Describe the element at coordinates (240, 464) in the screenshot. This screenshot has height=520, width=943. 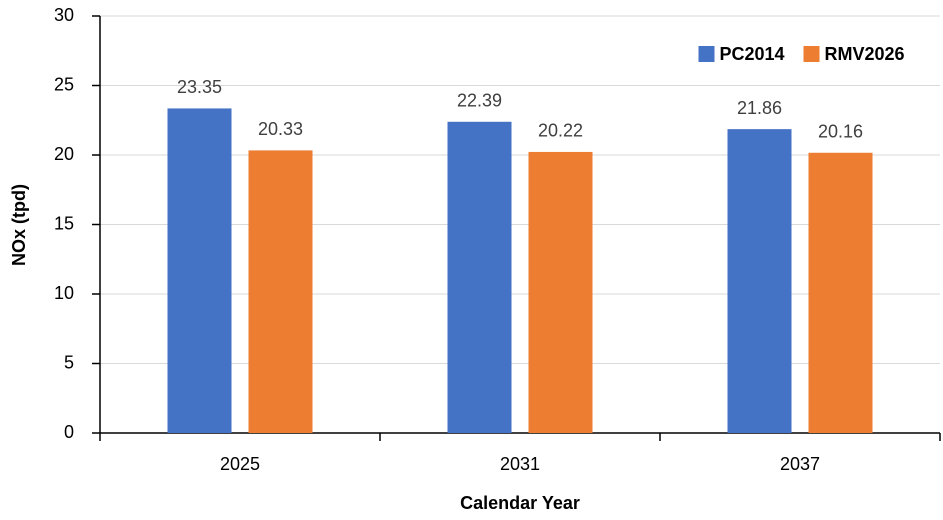
I see `x-tick-label: 2025` at that location.